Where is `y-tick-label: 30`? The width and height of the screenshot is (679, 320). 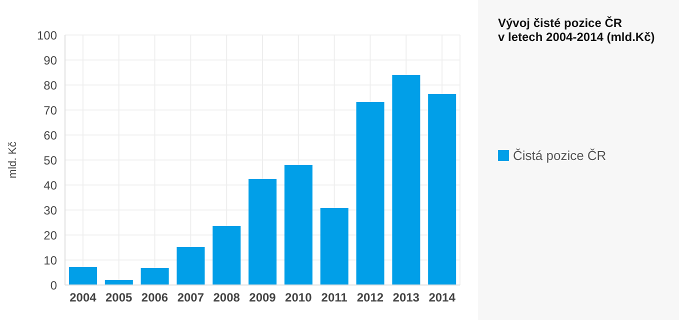
y-tick-label: 30 is located at coordinates (51, 210).